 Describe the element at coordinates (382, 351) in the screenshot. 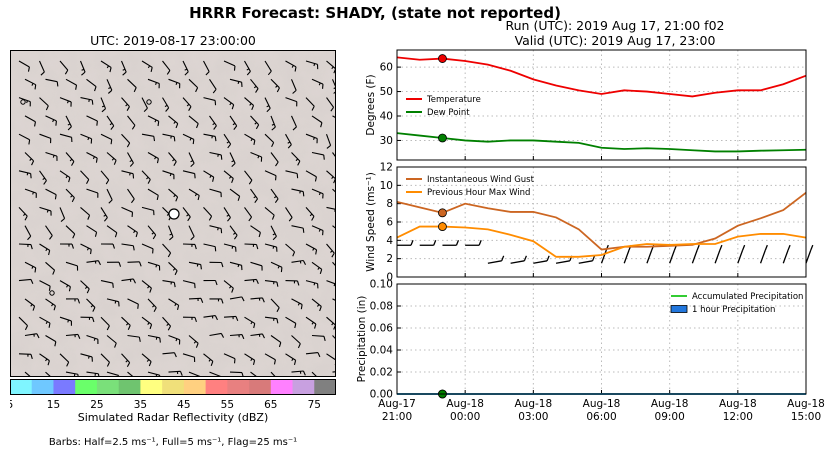

I see `y-tick-label: 0.04` at that location.